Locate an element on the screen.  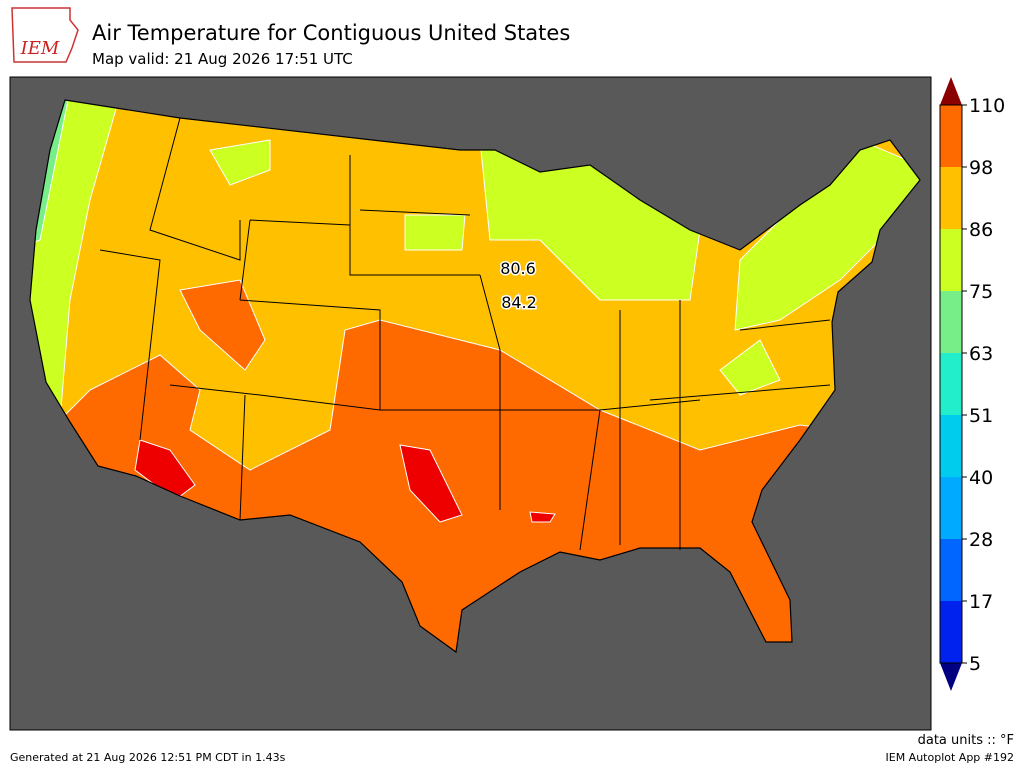
station-value: 80.6 is located at coordinates (518, 268).